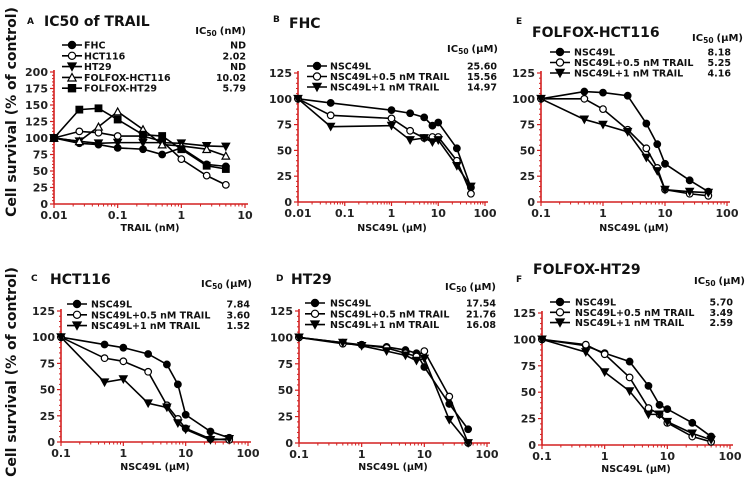  Describe the element at coordinates (234, 89) in the screenshot. I see `ic50-value: 5.79` at that location.